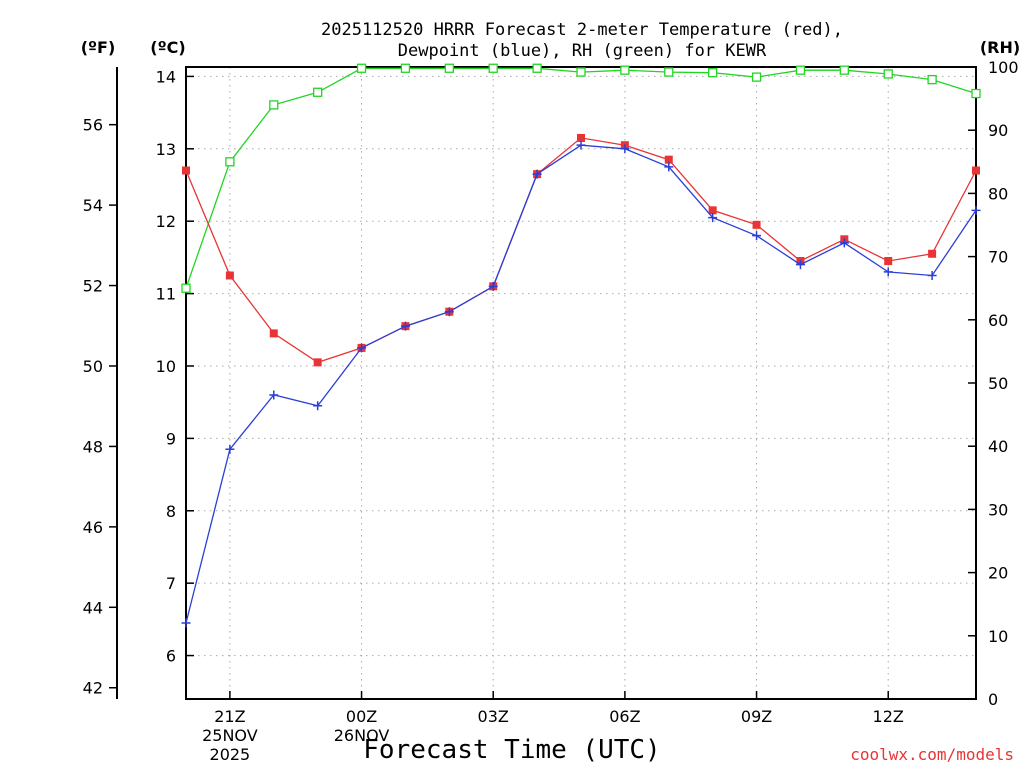 The width and height of the screenshot is (1024, 768). What do you see at coordinates (624, 716) in the screenshot?
I see `x-tick-label: 06Z` at bounding box center [624, 716].